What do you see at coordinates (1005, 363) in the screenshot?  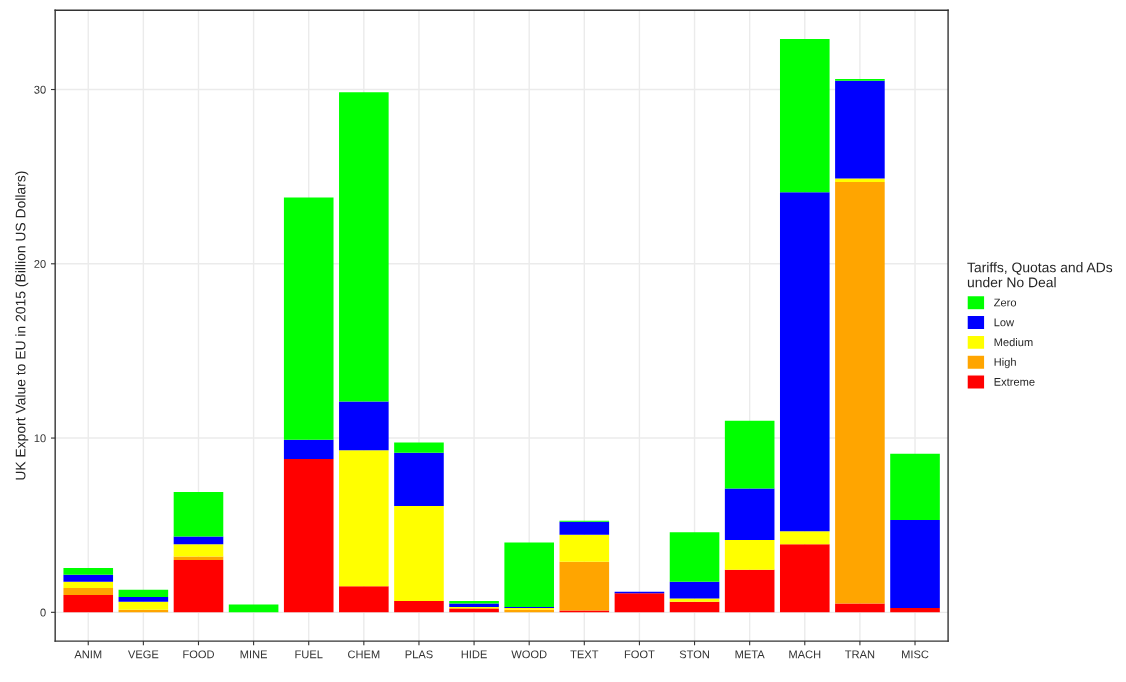 I see `legend-label: High` at bounding box center [1005, 363].